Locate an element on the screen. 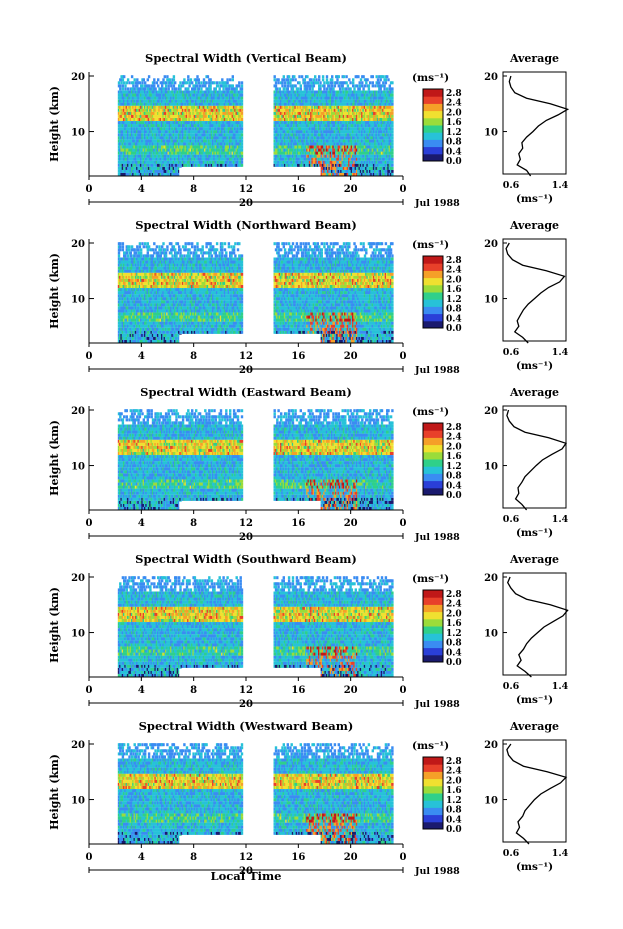 The image size is (623, 929). panel-title: Spectral Width (Vertical Beam) is located at coordinates (246, 58).